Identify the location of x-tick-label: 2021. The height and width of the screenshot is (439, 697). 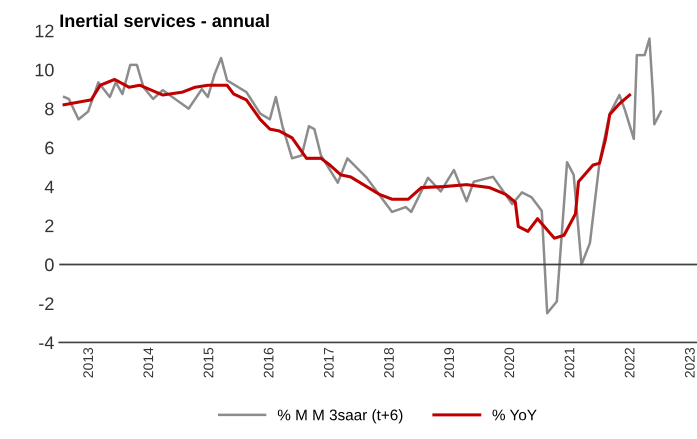
(569, 363).